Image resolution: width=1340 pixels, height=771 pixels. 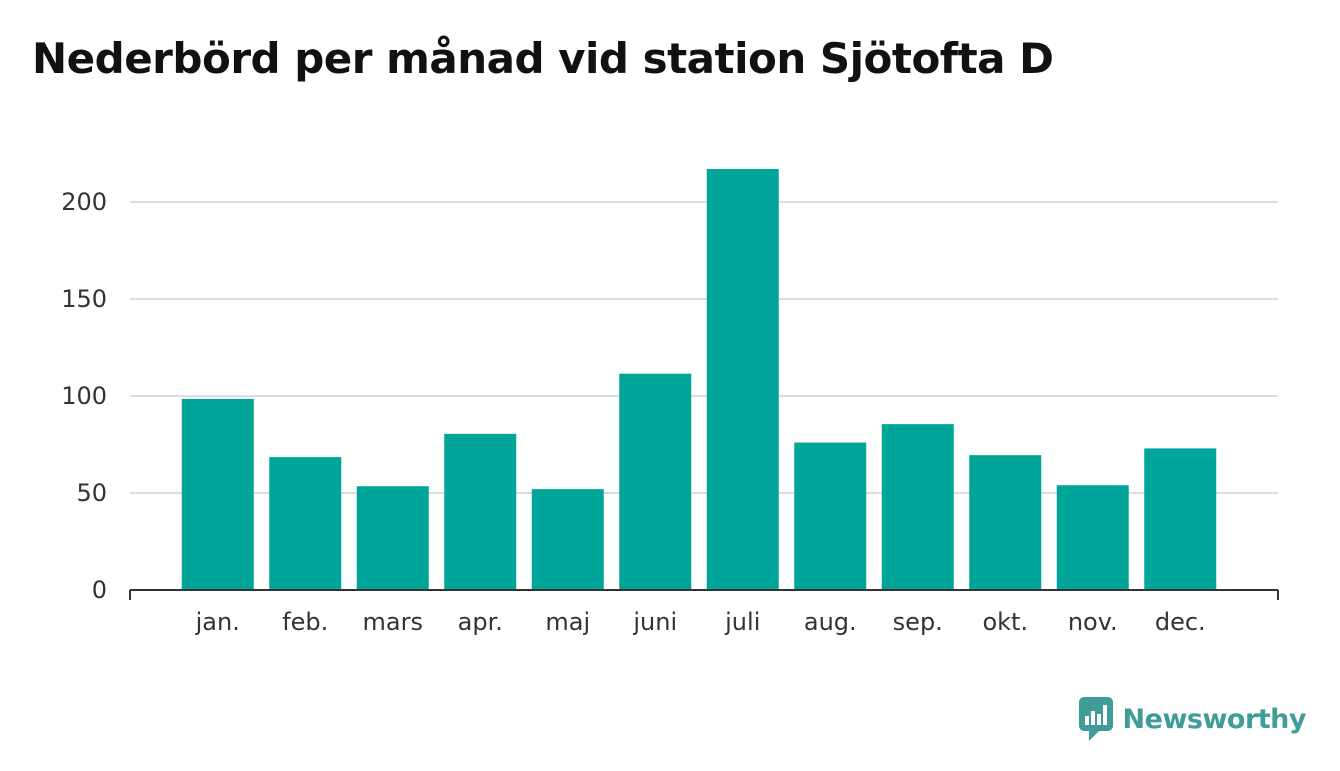 I want to click on bar-juli, so click(x=742, y=379).